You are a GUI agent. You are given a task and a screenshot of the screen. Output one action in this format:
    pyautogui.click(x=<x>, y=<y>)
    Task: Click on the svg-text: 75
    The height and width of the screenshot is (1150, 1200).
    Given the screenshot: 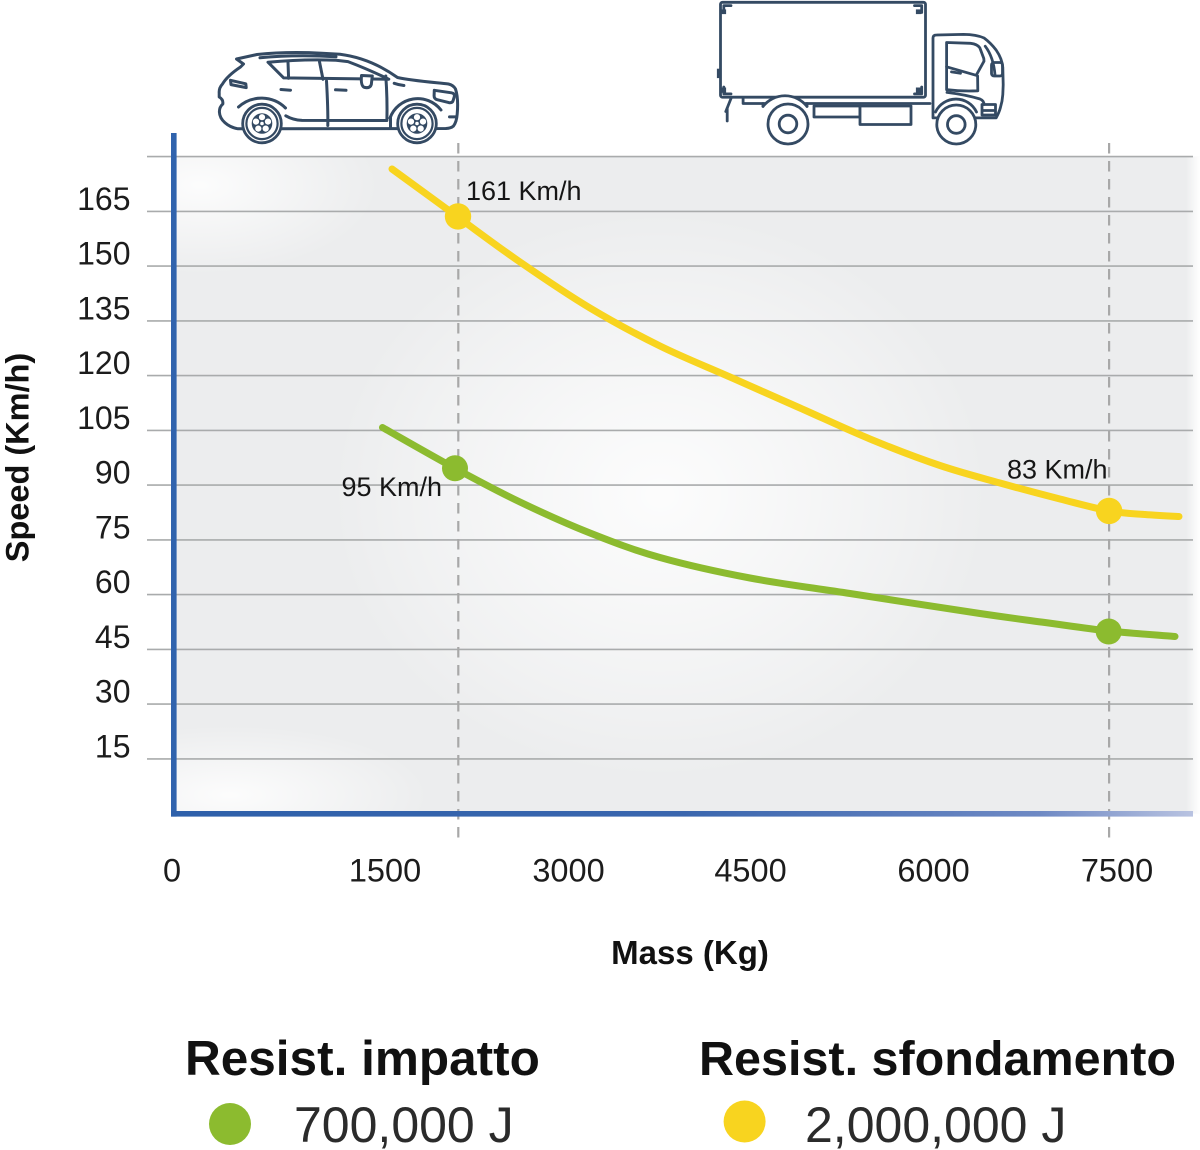 What is the action you would take?
    pyautogui.click(x=113, y=527)
    